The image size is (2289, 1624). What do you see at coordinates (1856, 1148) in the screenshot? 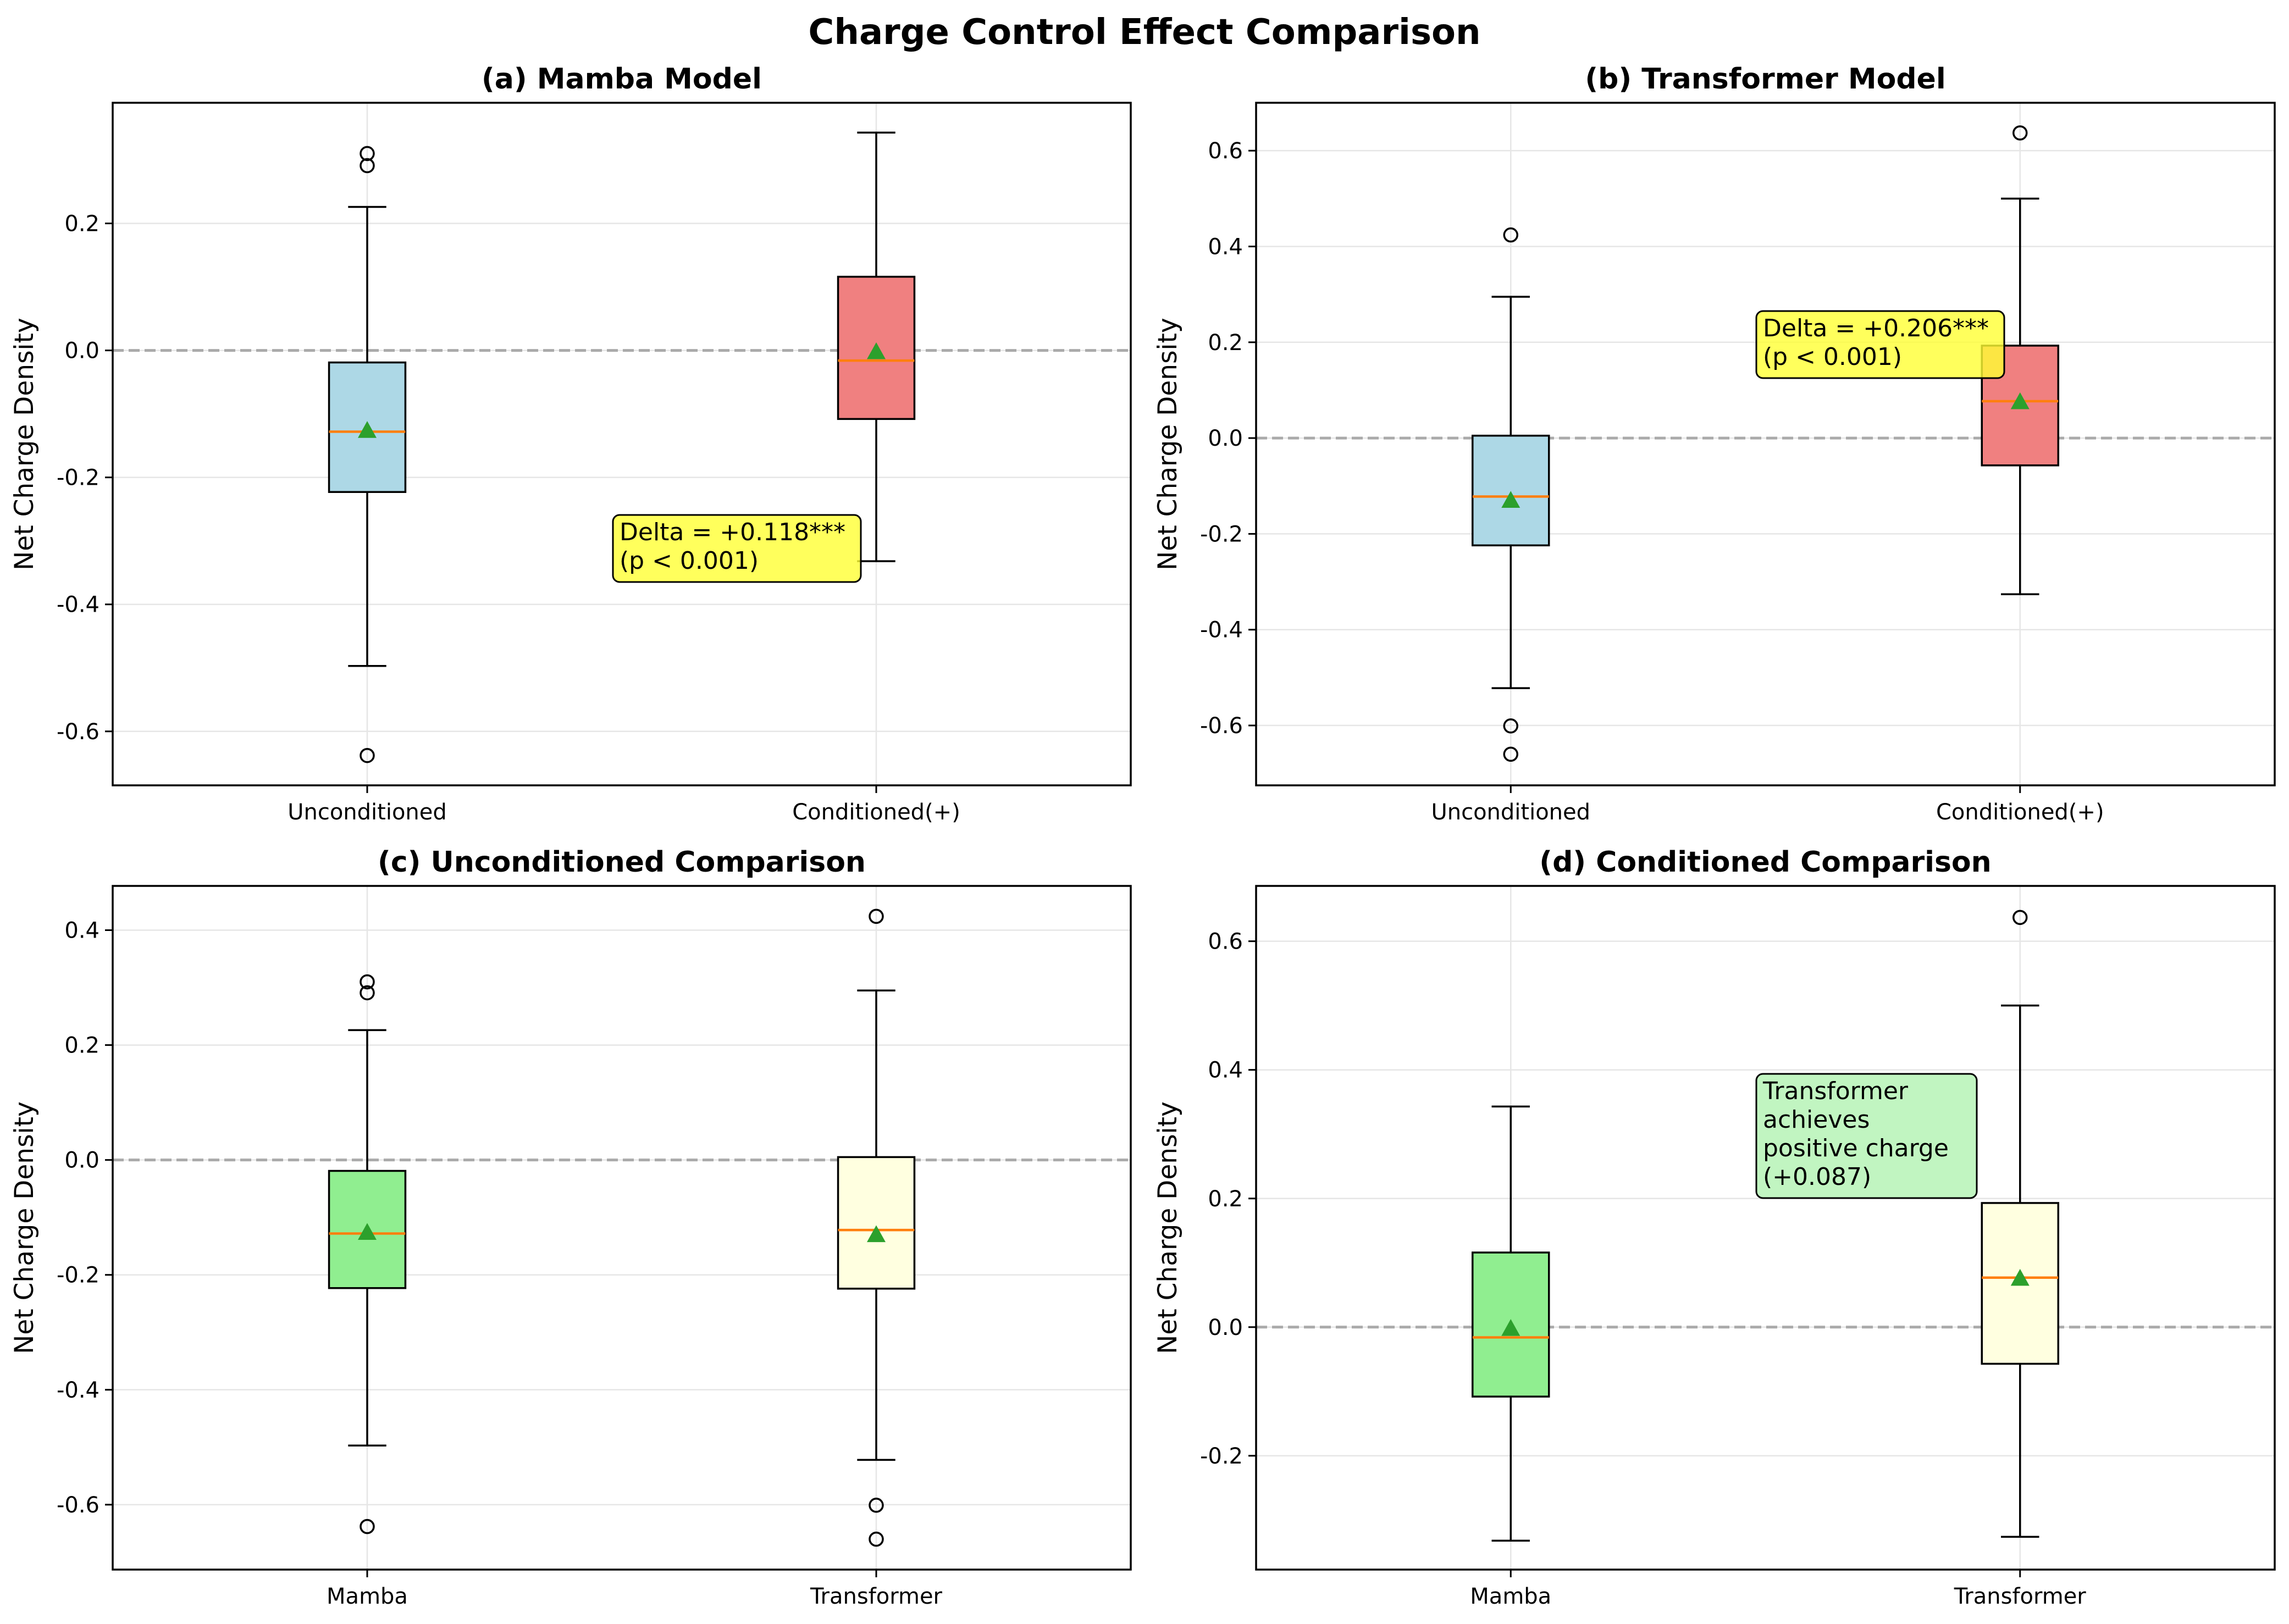
I see `annotation-text: positive charge` at bounding box center [1856, 1148].